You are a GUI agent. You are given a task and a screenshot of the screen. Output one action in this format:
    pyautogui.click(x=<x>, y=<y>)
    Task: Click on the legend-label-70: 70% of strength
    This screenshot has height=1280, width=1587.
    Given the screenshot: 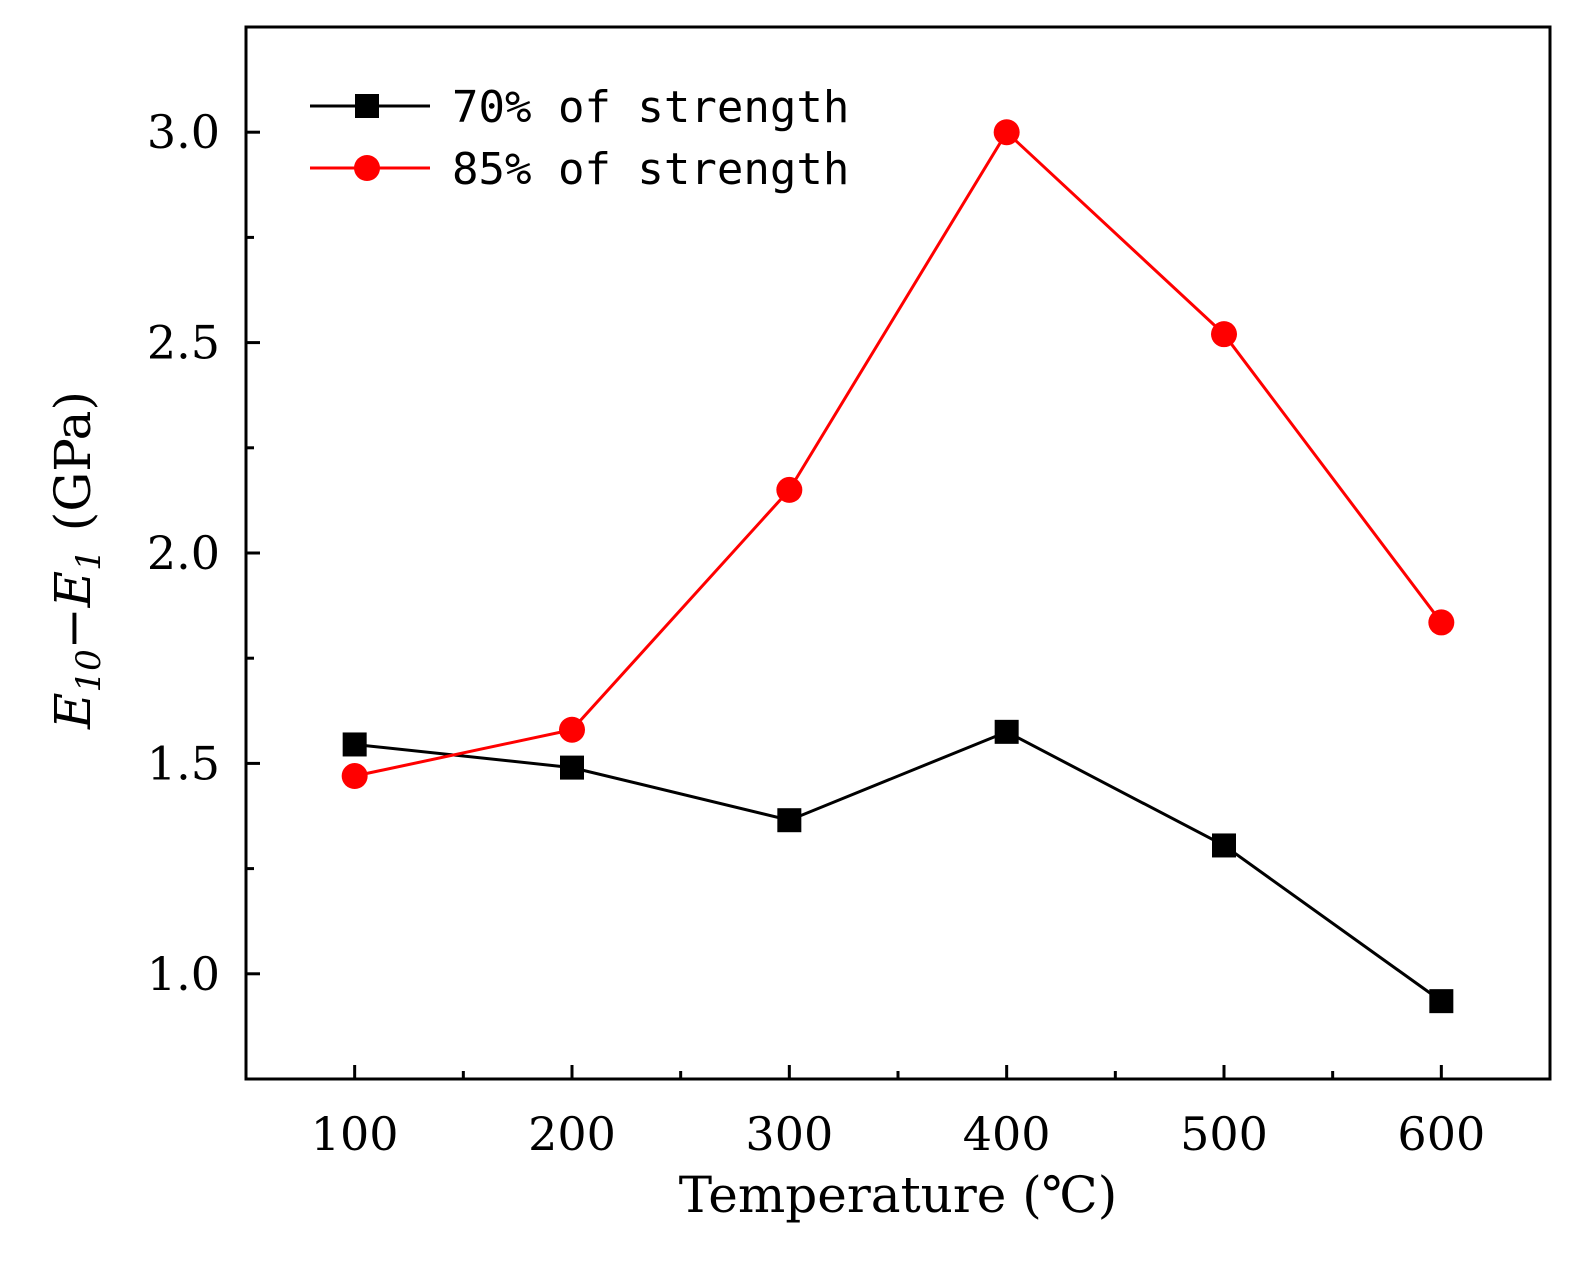 What is the action you would take?
    pyautogui.click(x=650, y=107)
    